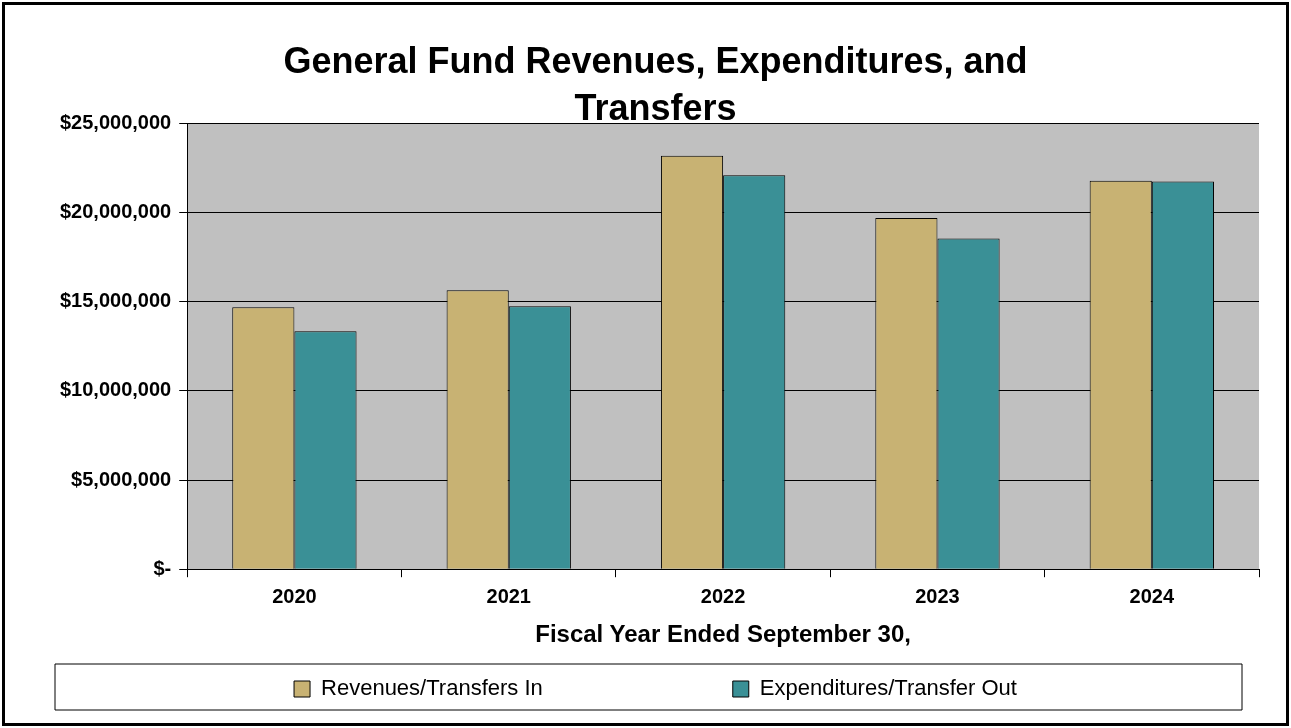 This screenshot has width=1291, height=728. Describe the element at coordinates (937, 595) in the screenshot. I see `x-tick-label: 2023` at that location.